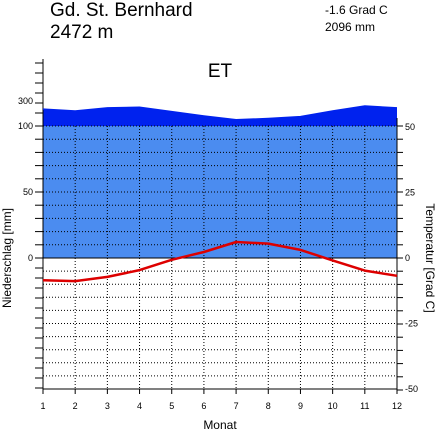 This screenshot has width=437, height=430. What do you see at coordinates (220, 71) in the screenshot?
I see `climate-class: ET` at bounding box center [220, 71].